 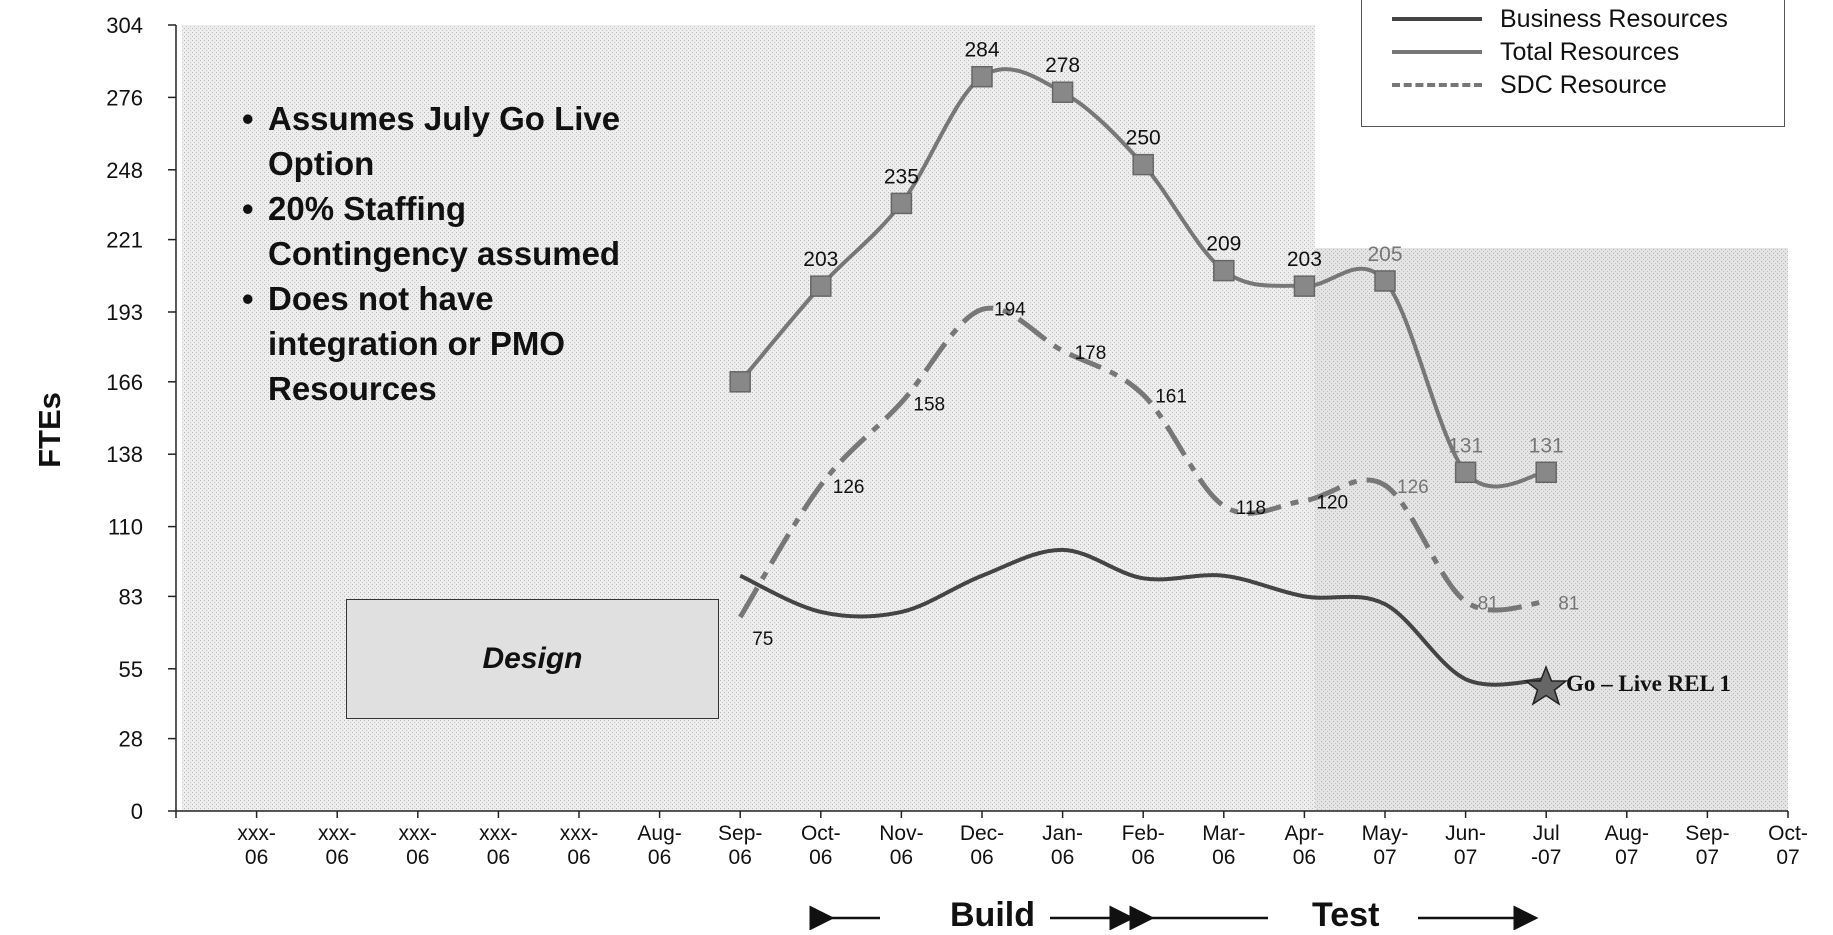 What do you see at coordinates (124, 454) in the screenshot?
I see `y-tick-label: 138` at bounding box center [124, 454].